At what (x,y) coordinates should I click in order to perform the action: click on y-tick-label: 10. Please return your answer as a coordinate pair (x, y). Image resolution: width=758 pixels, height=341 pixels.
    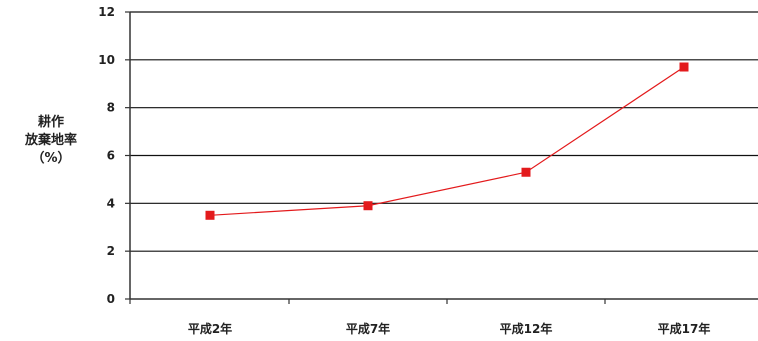
    Looking at the image, I should click on (106, 60).